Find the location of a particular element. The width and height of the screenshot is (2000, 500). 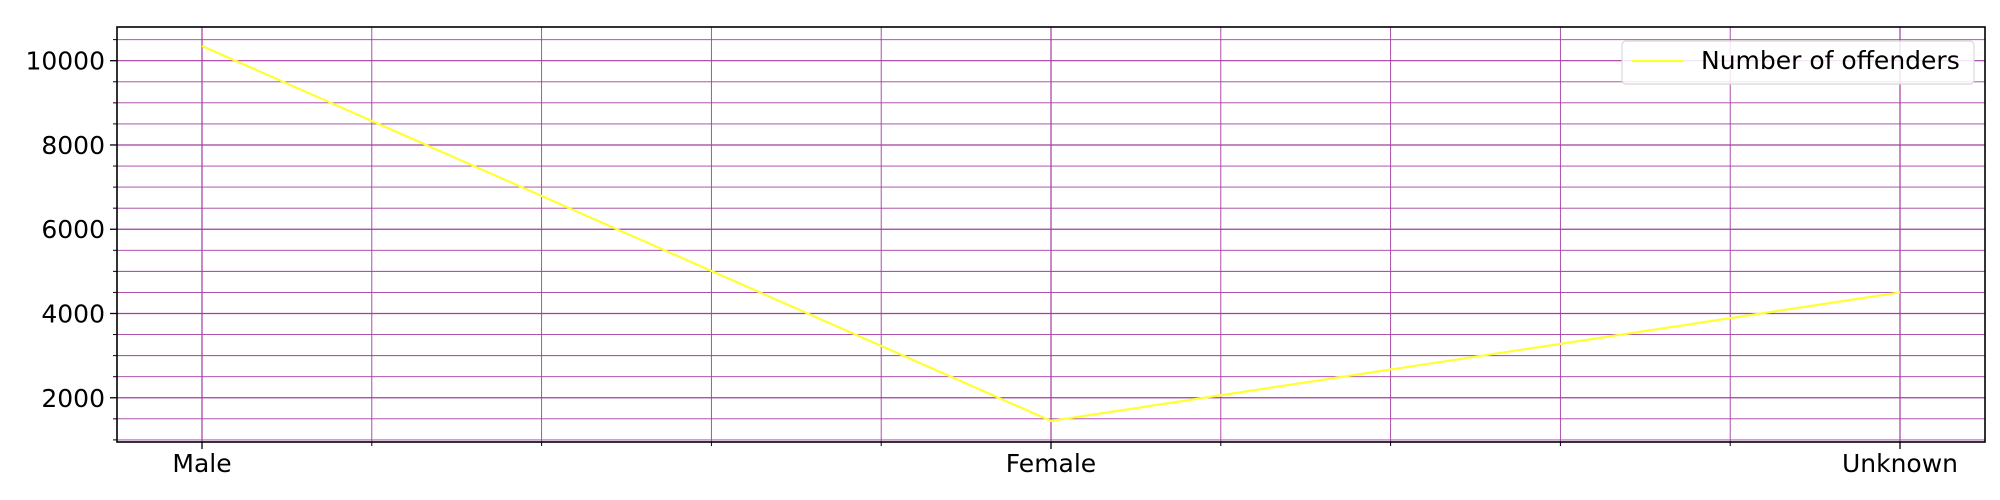

legend-box is located at coordinates (1798, 62).